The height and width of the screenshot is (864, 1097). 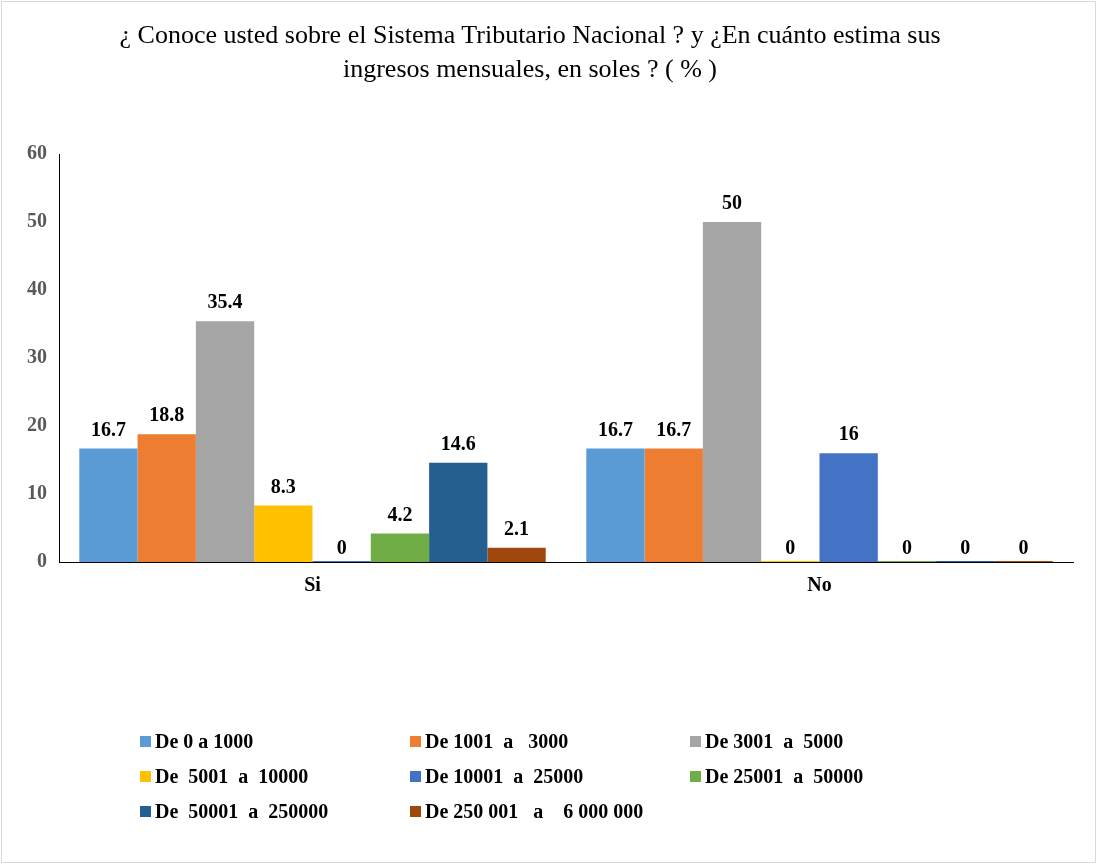 What do you see at coordinates (458, 442) in the screenshot?
I see `data-label: 14.6` at bounding box center [458, 442].